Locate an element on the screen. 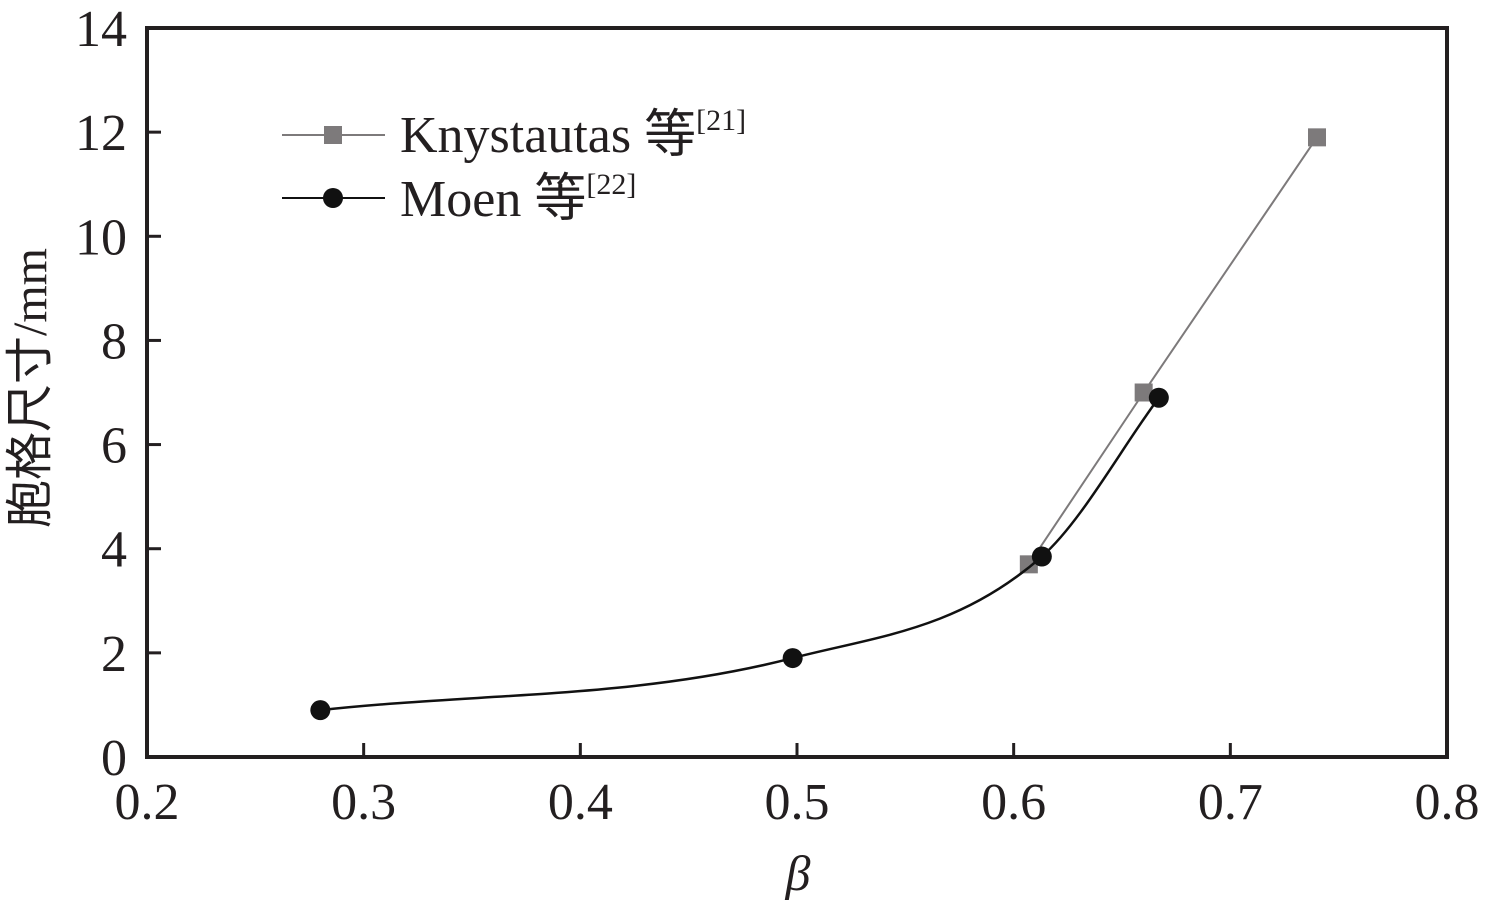 The image size is (1491, 900). legend-ref-knystautas: [21] is located at coordinates (721, 120).